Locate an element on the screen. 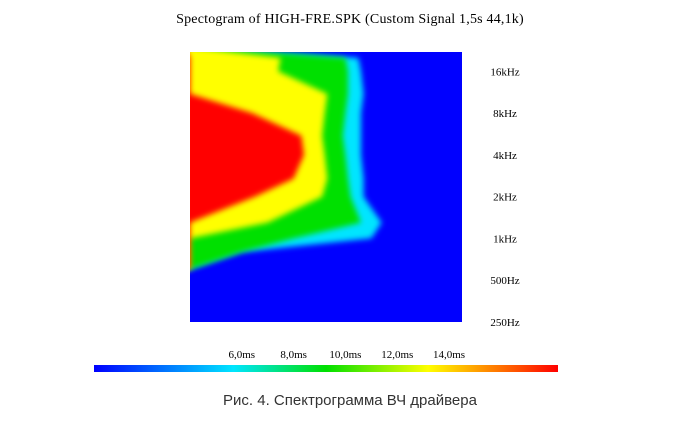  x-tick-label: 10,0ms is located at coordinates (345, 355).